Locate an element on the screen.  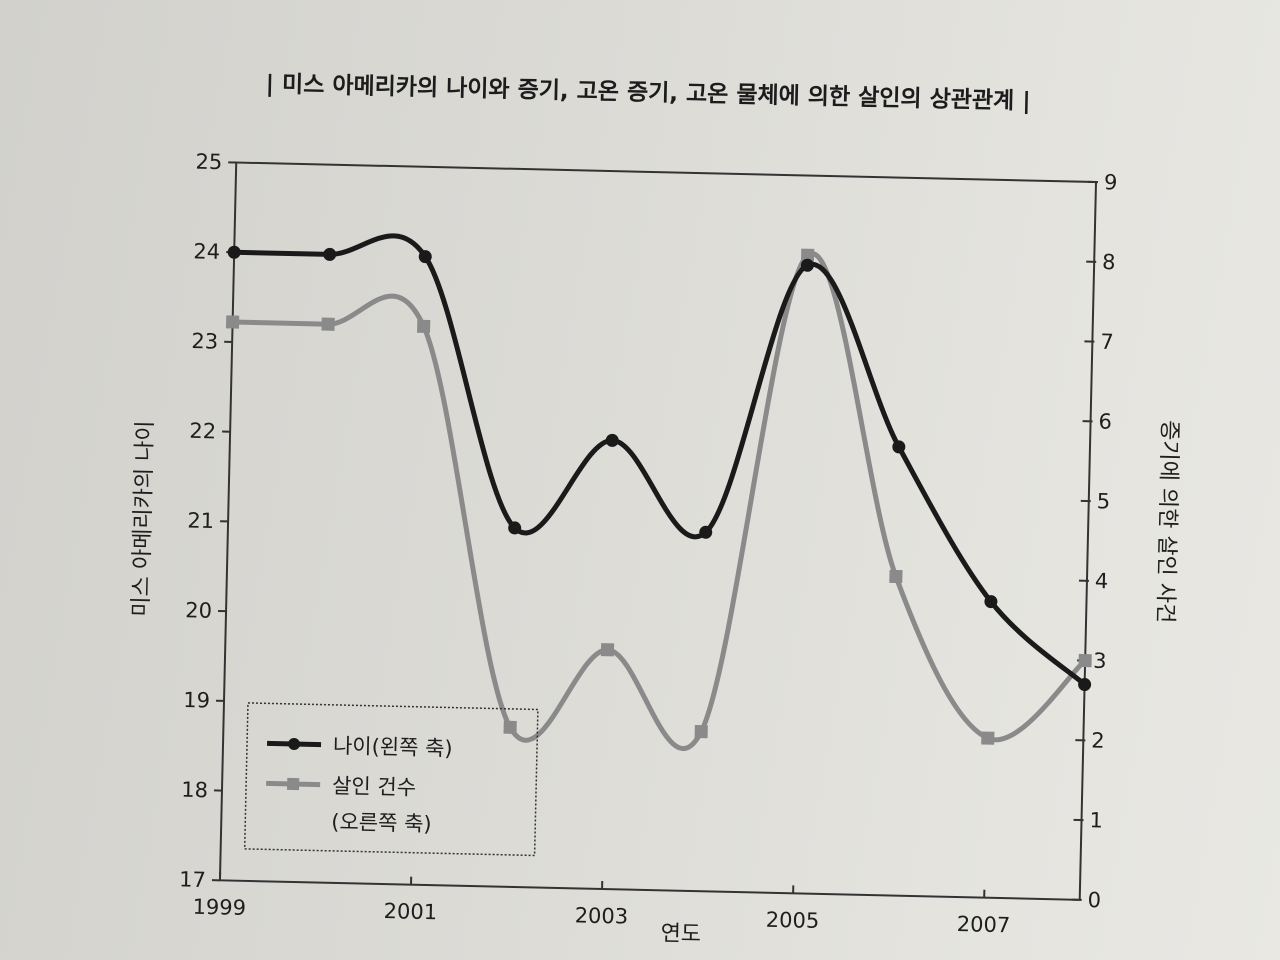
y-left-tick-label: 22 is located at coordinates (202, 431).